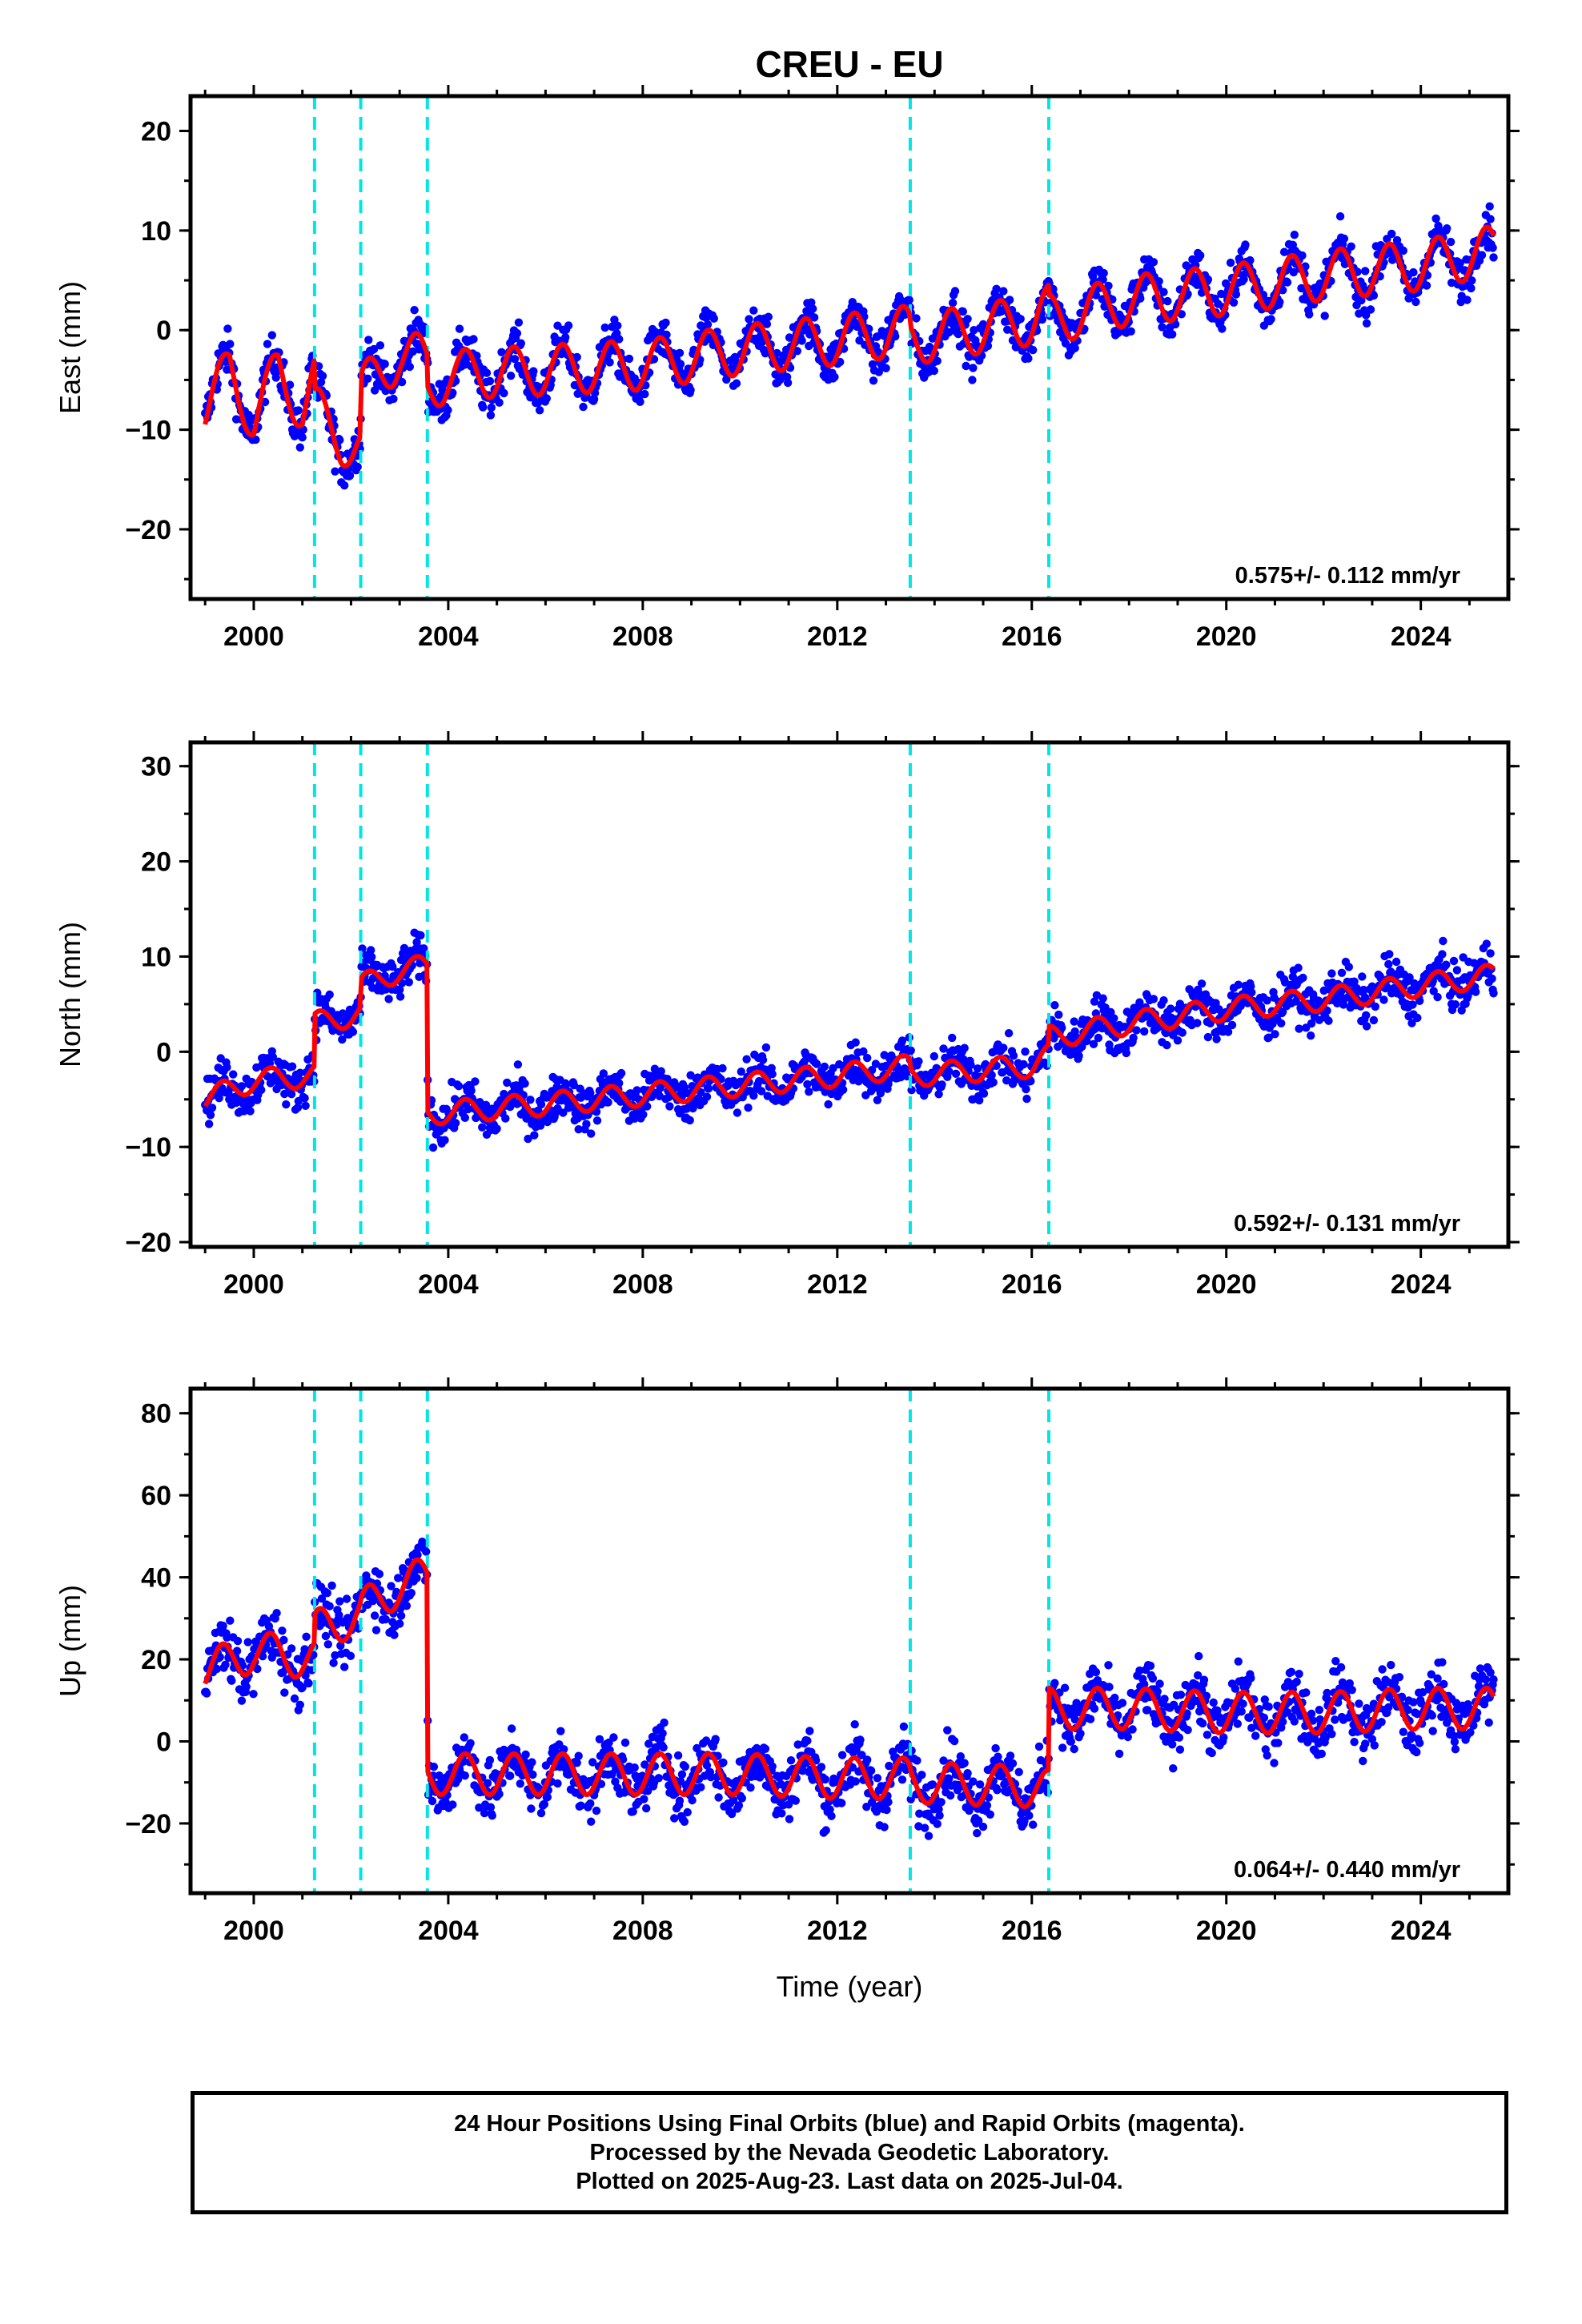  Describe the element at coordinates (849, 346) in the screenshot. I see `data-points` at that location.